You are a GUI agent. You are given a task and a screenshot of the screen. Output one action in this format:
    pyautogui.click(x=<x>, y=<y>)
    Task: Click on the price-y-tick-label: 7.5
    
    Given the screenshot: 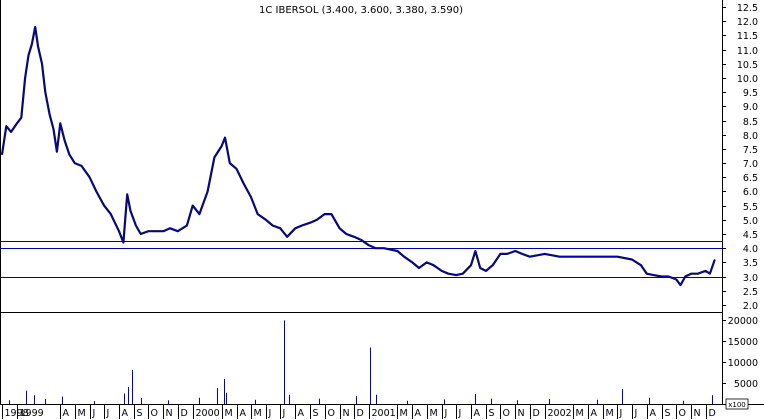 What is the action you would take?
    pyautogui.click(x=750, y=150)
    